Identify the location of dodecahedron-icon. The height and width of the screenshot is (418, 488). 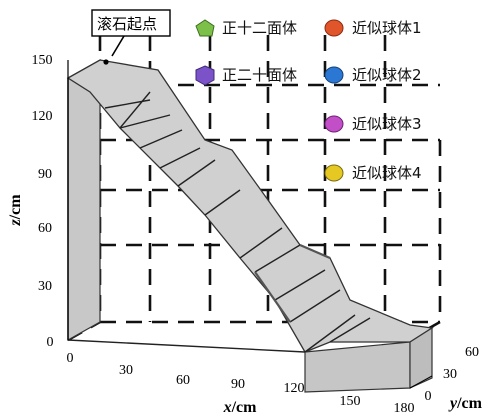
(205, 28).